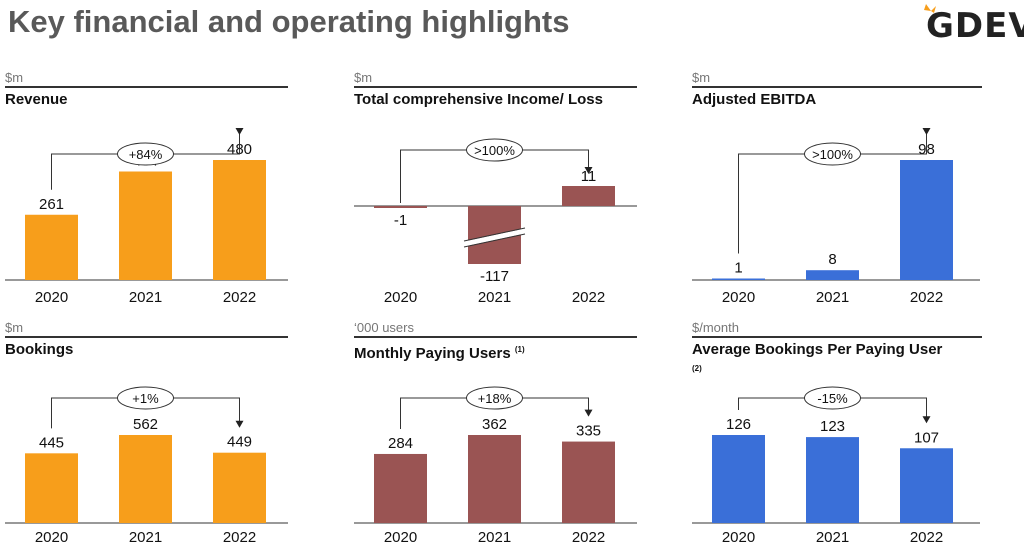 The width and height of the screenshot is (1024, 550). Describe the element at coordinates (697, 368) in the screenshot. I see `footnote-marker: (2)` at that location.